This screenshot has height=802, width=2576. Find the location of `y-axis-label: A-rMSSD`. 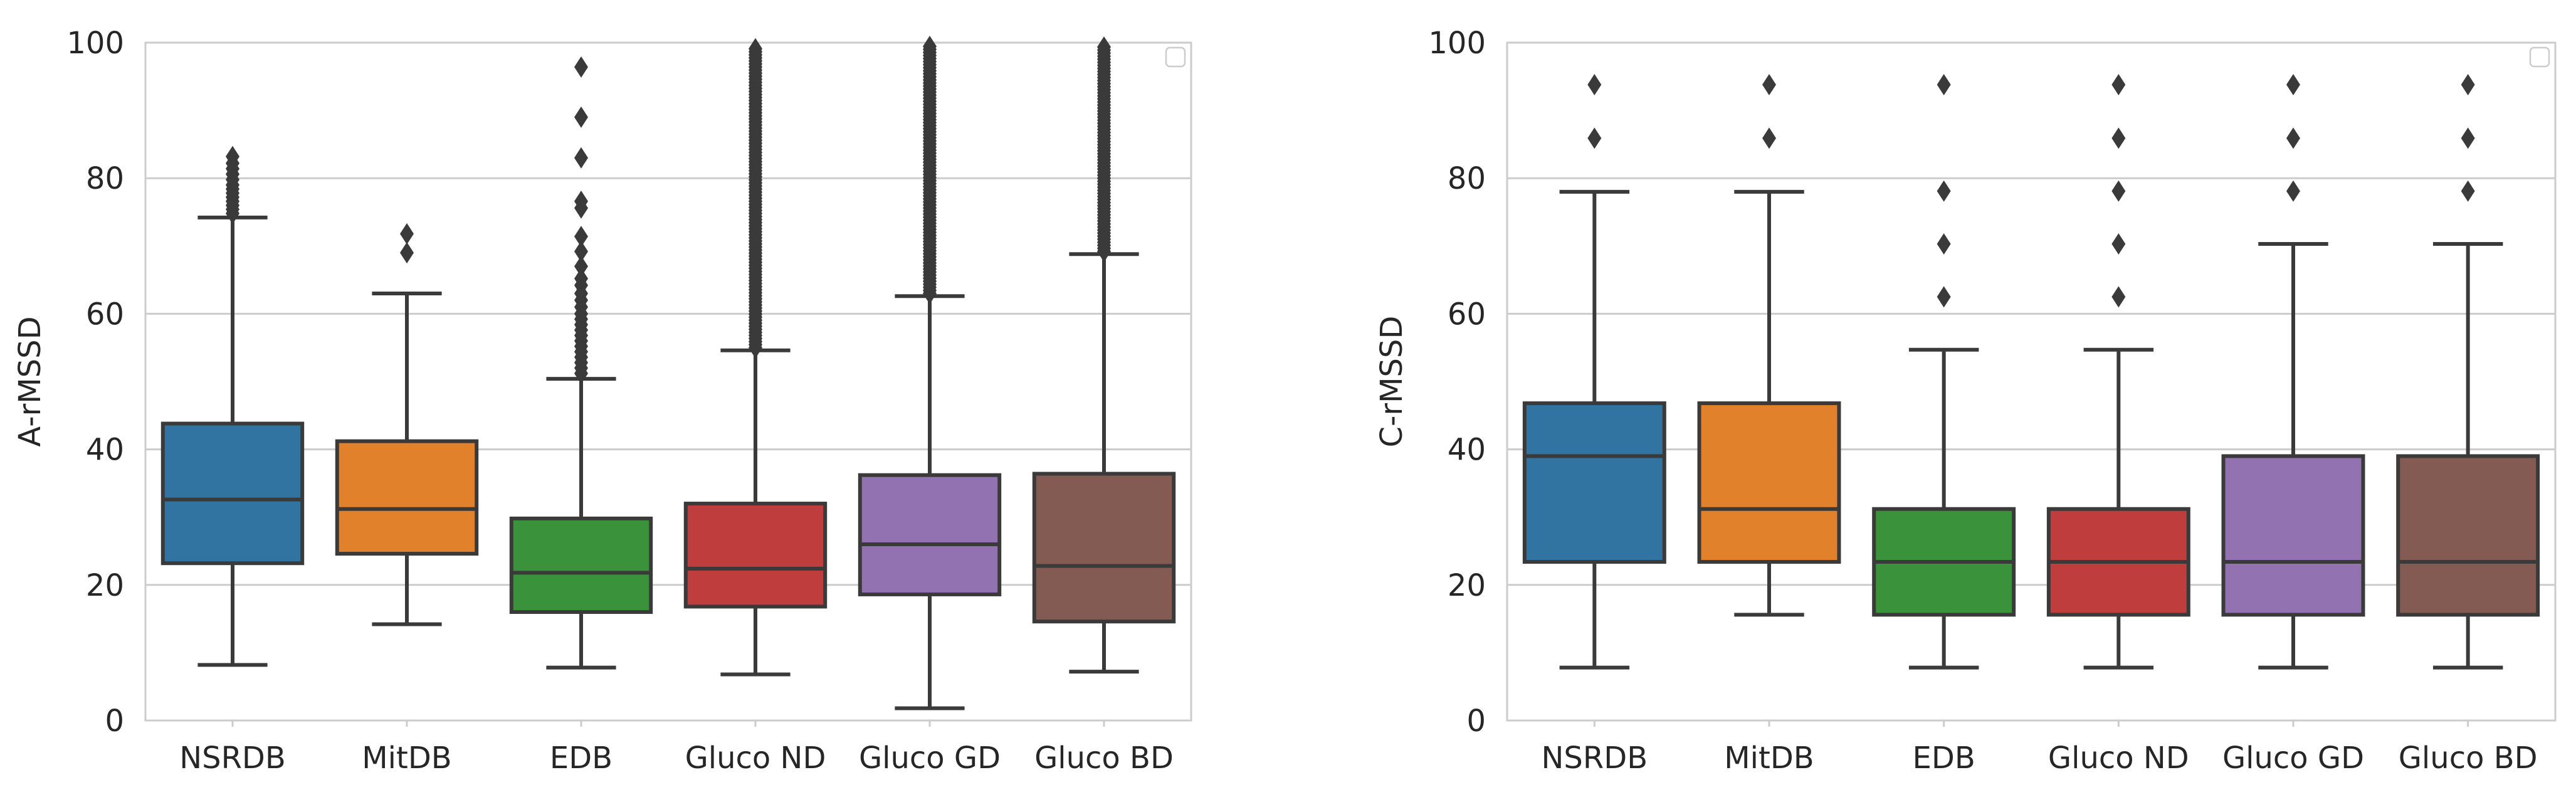

y-axis-label: A-rMSSD is located at coordinates (31, 381).